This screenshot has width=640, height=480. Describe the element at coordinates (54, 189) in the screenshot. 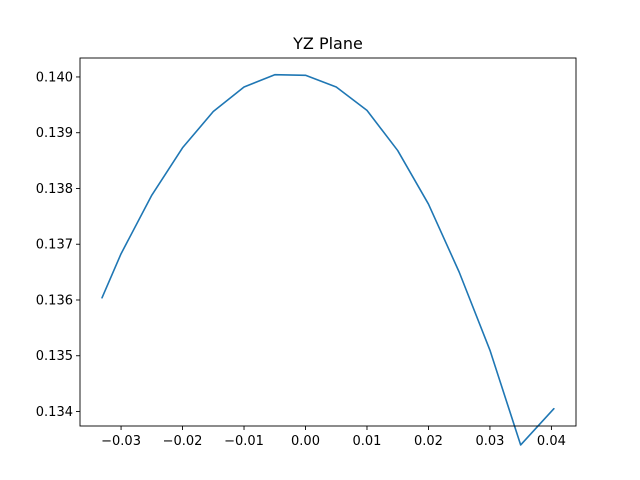

I see `y-tick-label: 0.138` at that location.